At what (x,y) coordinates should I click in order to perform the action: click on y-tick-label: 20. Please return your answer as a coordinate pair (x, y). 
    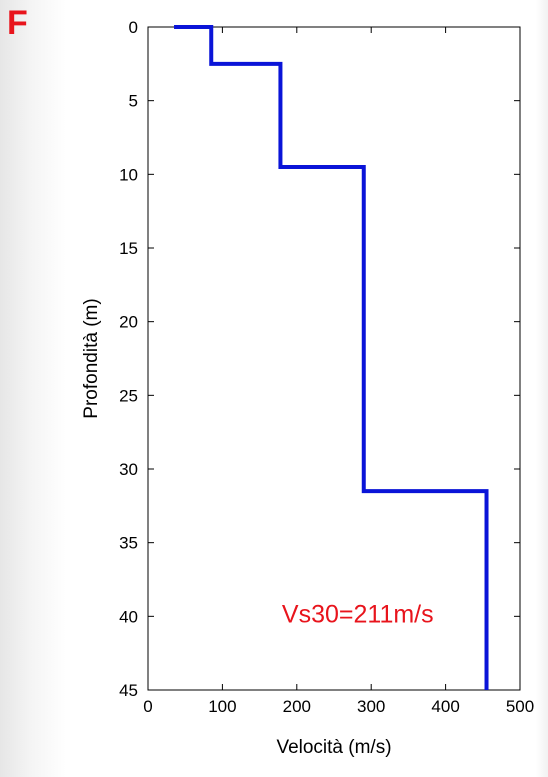
    Looking at the image, I should click on (128, 322).